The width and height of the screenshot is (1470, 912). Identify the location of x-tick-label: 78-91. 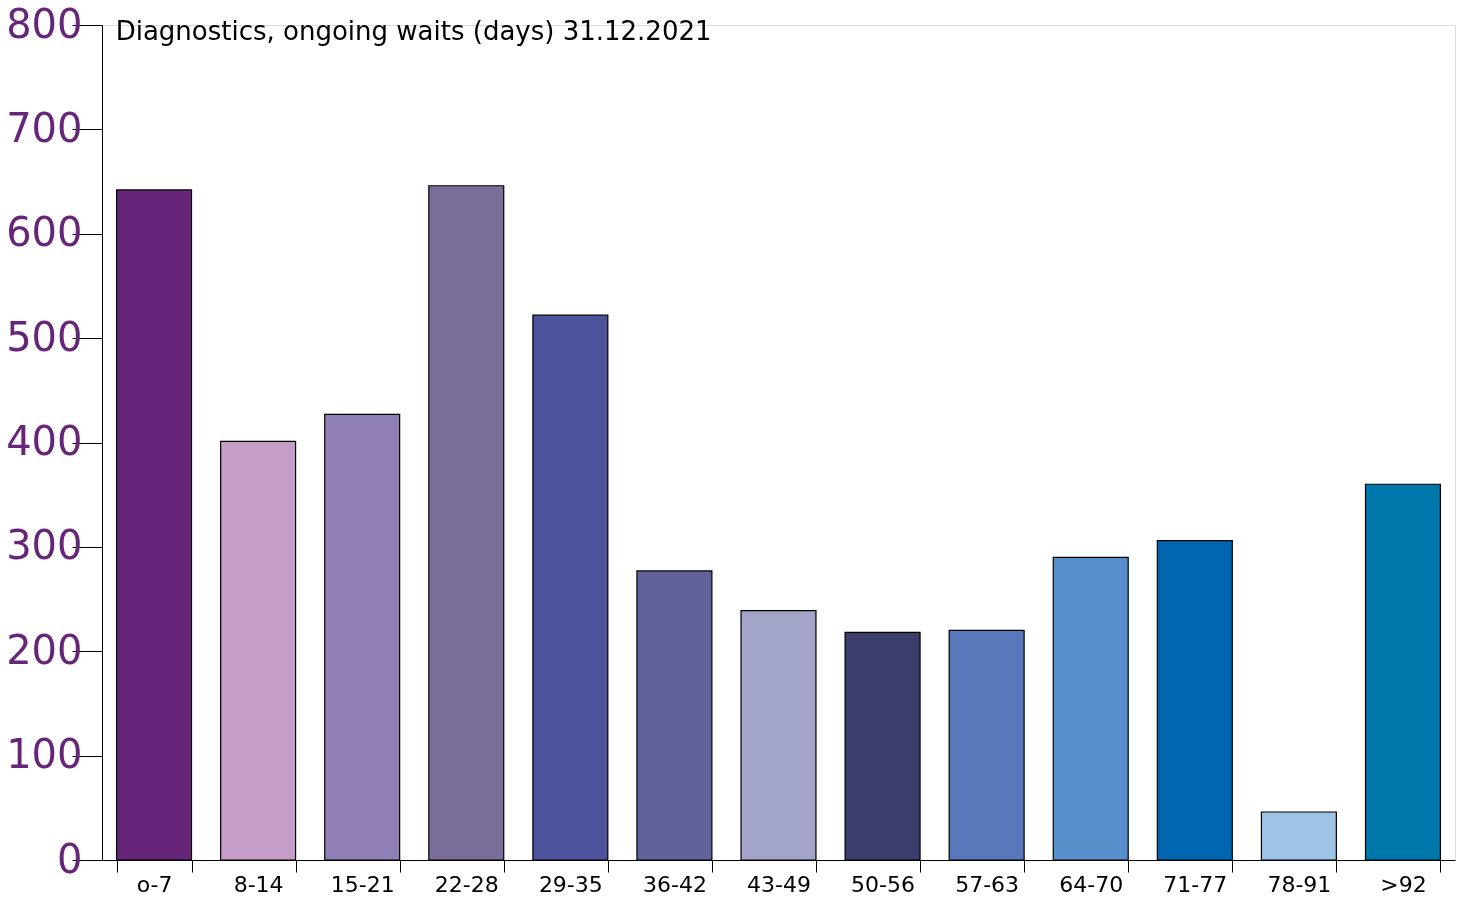
(1299, 884).